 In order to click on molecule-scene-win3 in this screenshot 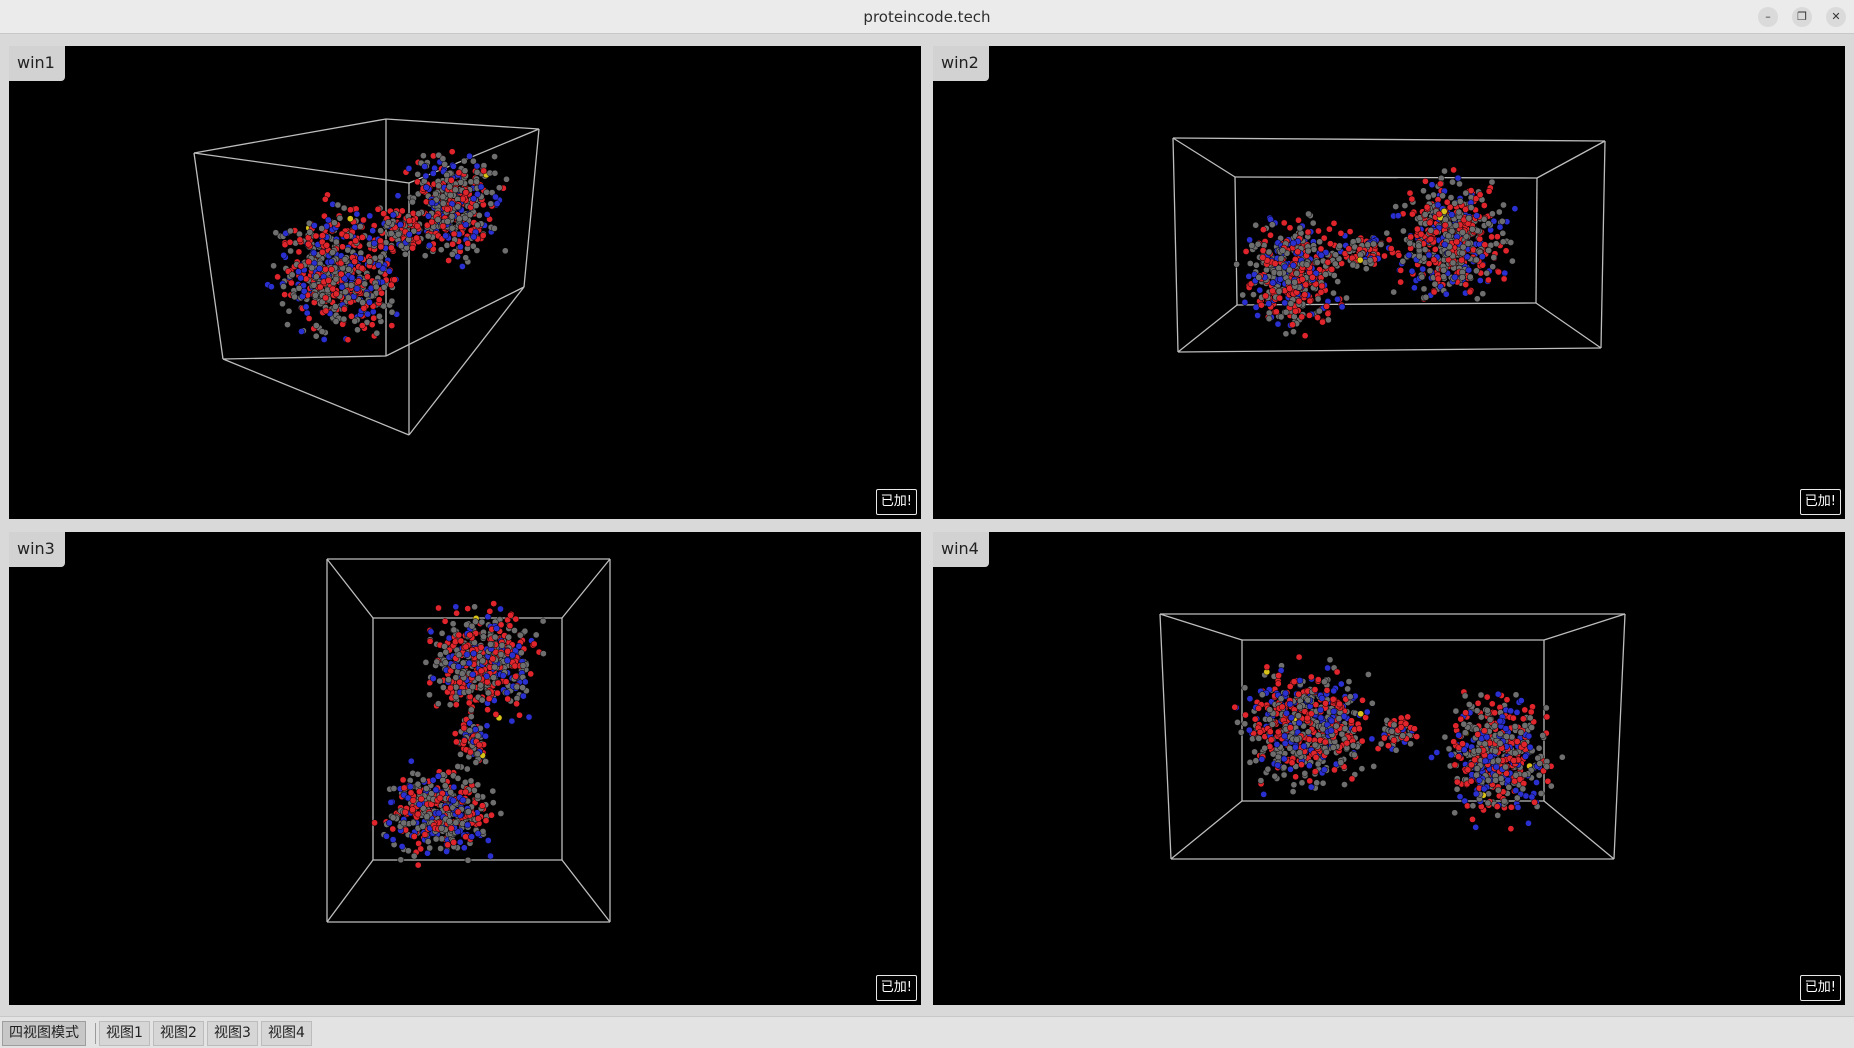, I will do `click(468, 740)`.